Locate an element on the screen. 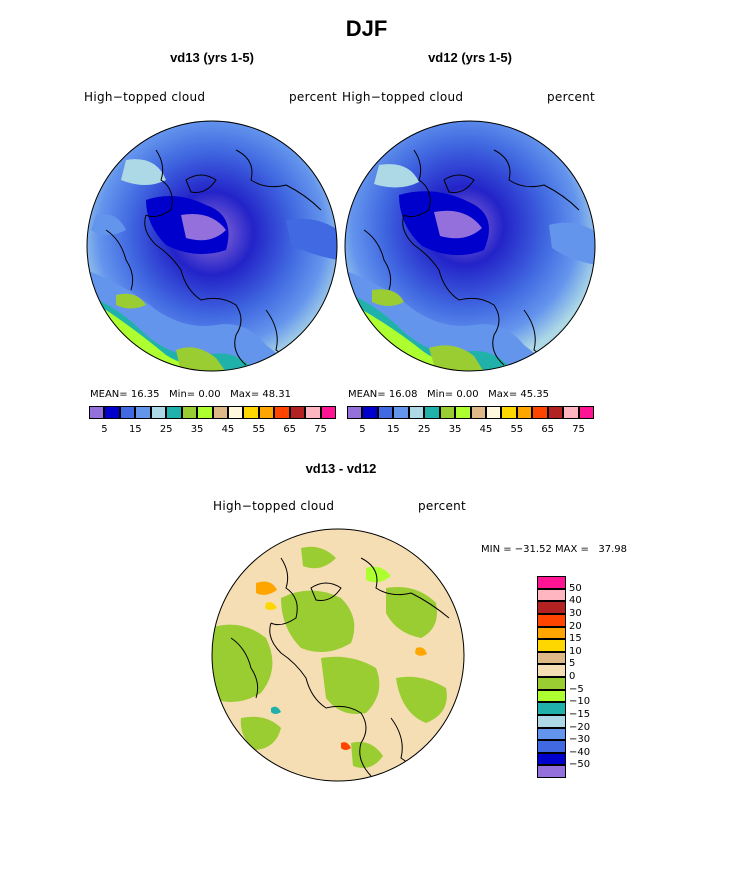  panel2-max-value: 45.35 is located at coordinates (535, 394).